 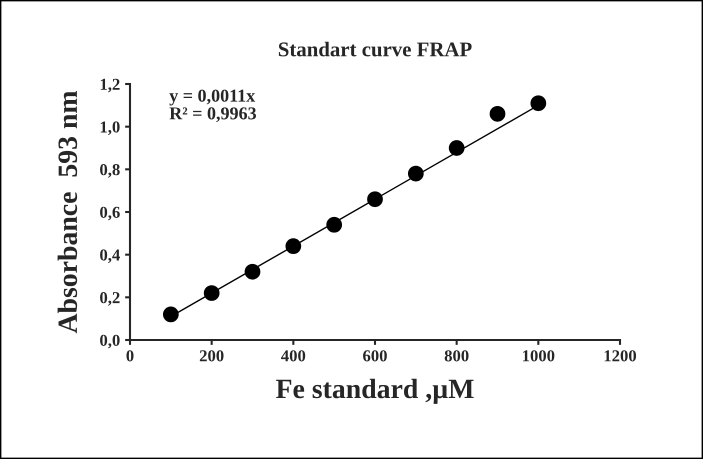 What do you see at coordinates (110, 85) in the screenshot?
I see `y-tick-label: 1,2` at bounding box center [110, 85].